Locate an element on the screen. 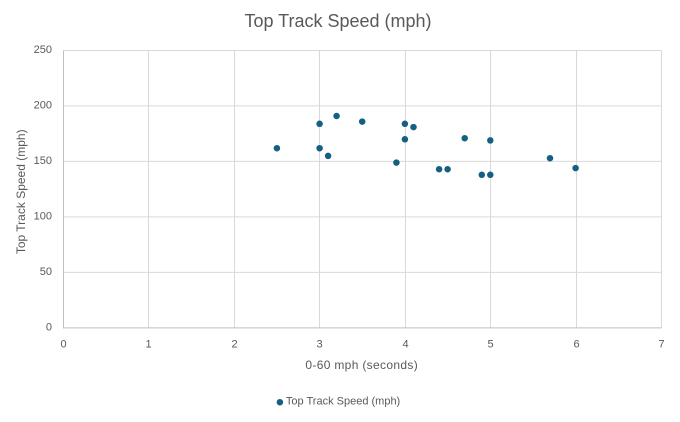  svg-text: 2 is located at coordinates (234, 345).